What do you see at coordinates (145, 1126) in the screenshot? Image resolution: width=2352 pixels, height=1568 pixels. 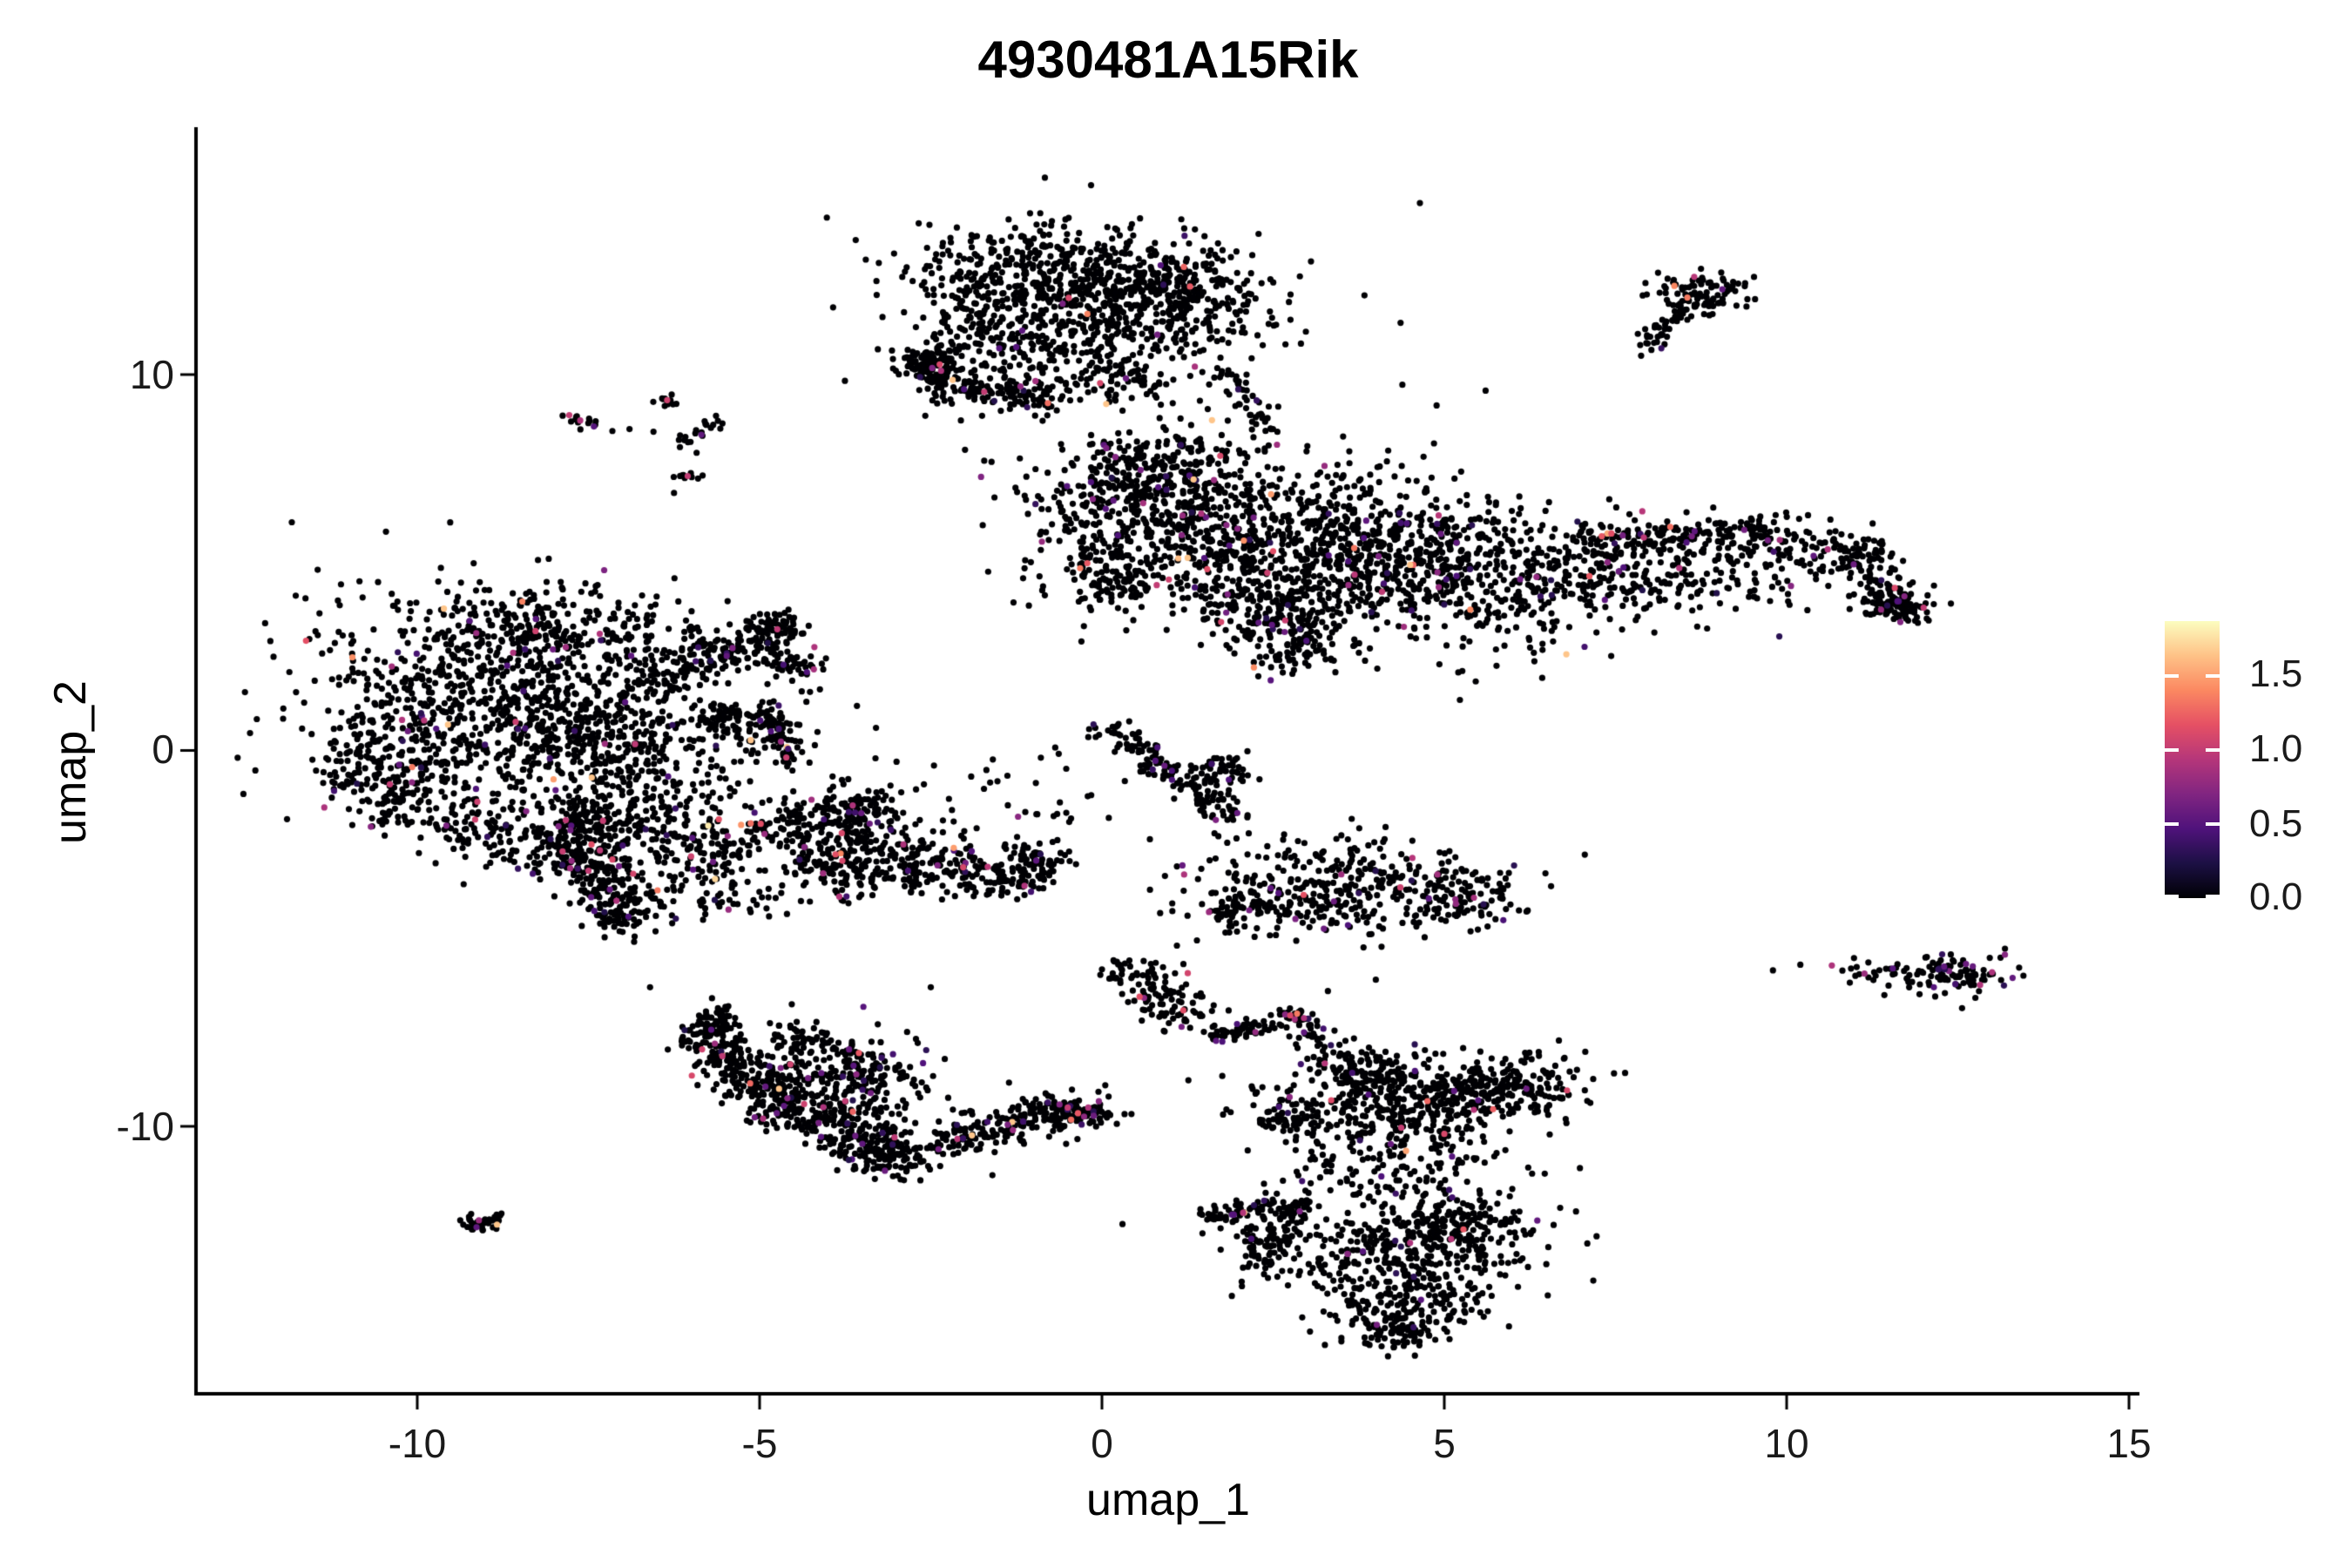 I see `y-tick-label: -10` at bounding box center [145, 1126].